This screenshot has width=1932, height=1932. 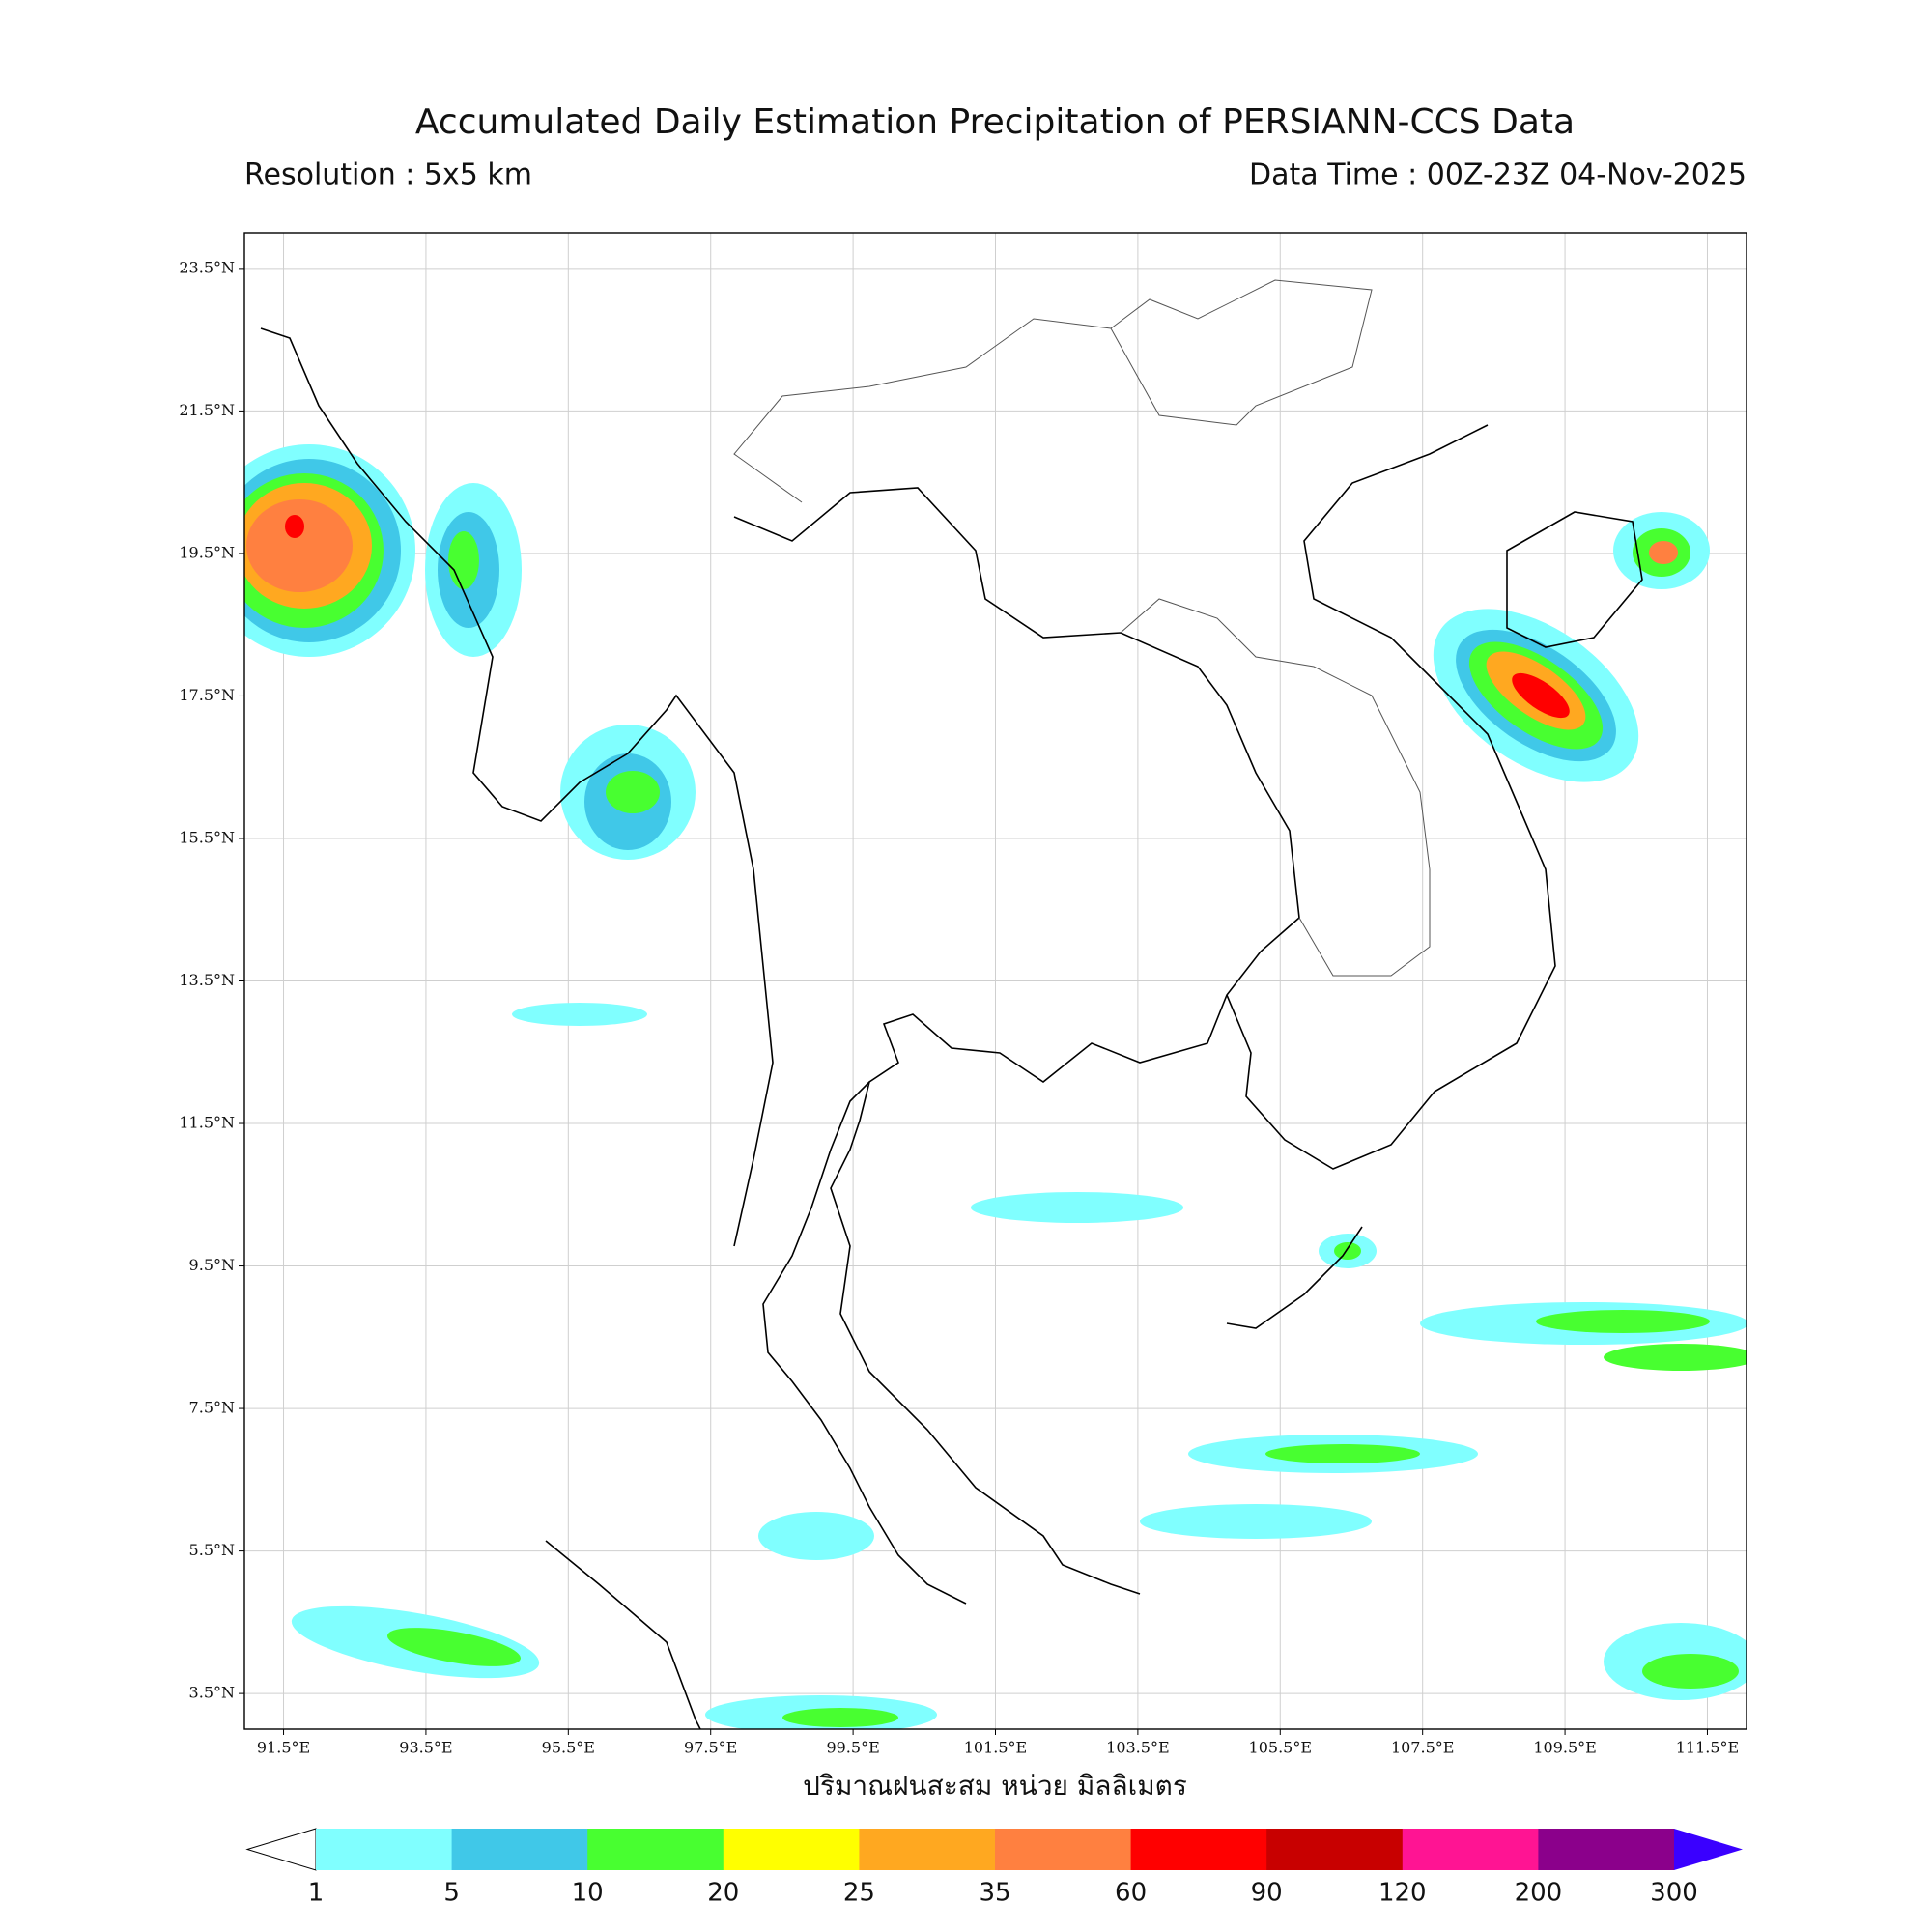 I want to click on colorbar: 1 5 10 20 25 35 60 90 120 200 300, so click(x=994, y=1868).